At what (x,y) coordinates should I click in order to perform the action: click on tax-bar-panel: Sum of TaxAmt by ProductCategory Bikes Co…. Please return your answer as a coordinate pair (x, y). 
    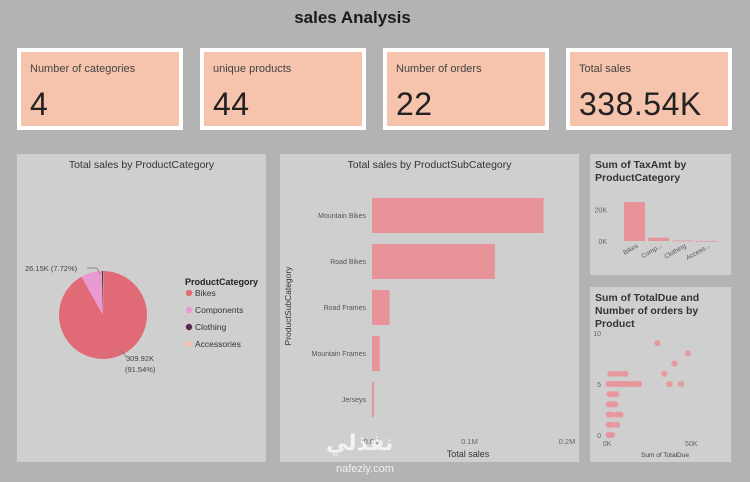
    Looking at the image, I should click on (660, 214).